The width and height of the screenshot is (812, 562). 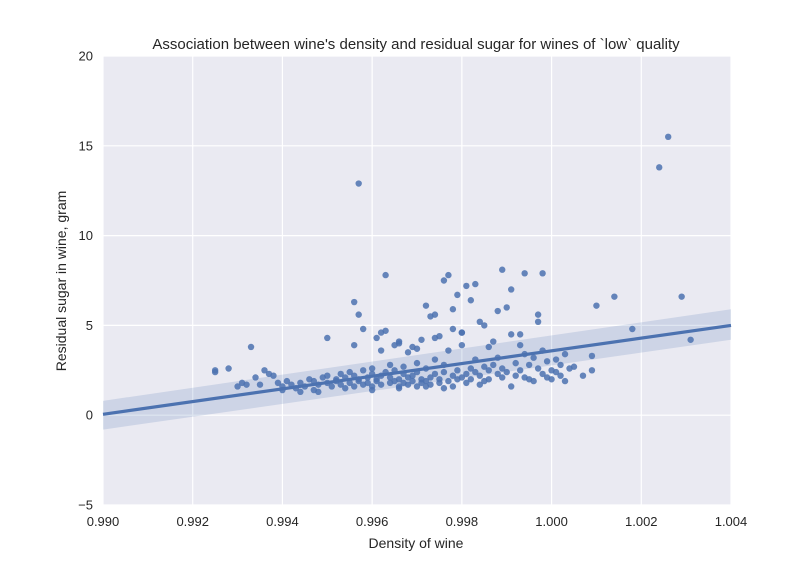 I want to click on y-axis-label: Residual sugar in wine, gram, so click(x=61, y=281).